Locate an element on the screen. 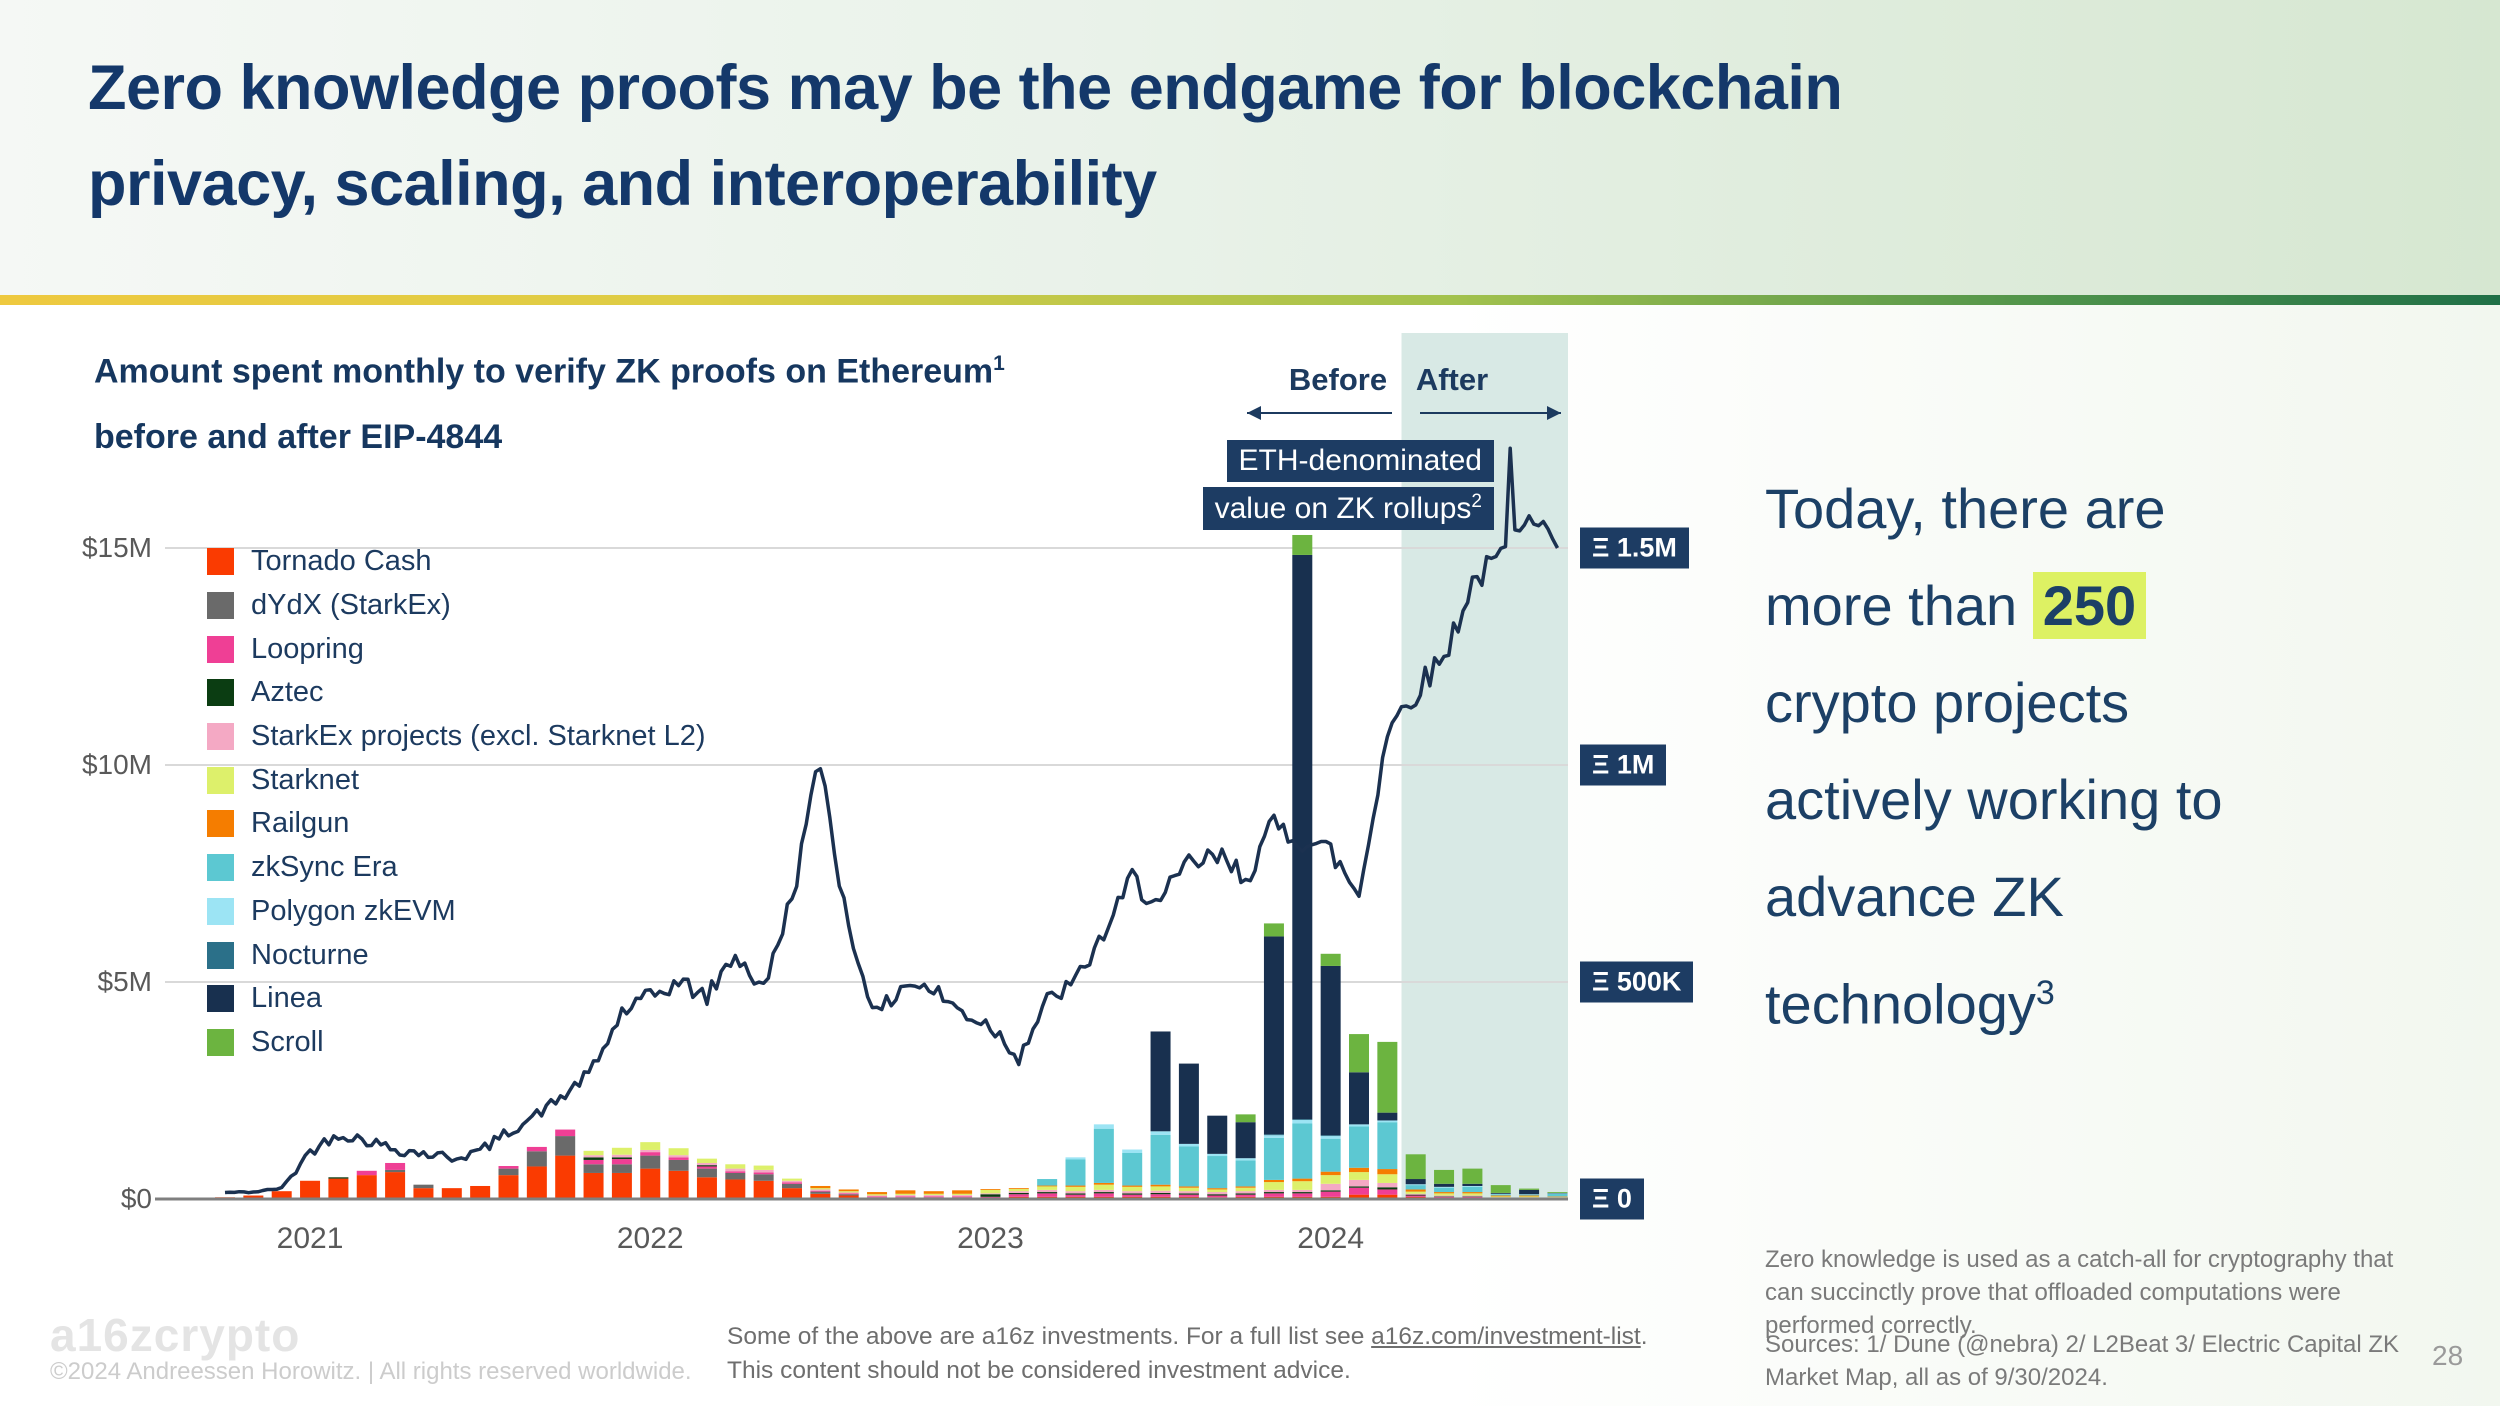 The image size is (2500, 1406). legend-item: Aztec is located at coordinates (456, 693).